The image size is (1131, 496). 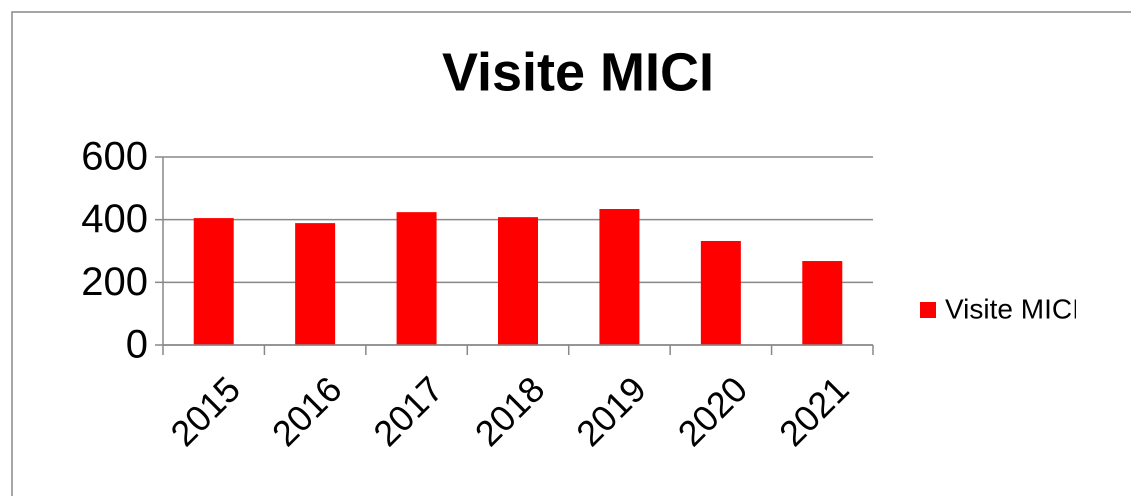 What do you see at coordinates (114, 282) in the screenshot?
I see `y-tick-label: 200` at bounding box center [114, 282].